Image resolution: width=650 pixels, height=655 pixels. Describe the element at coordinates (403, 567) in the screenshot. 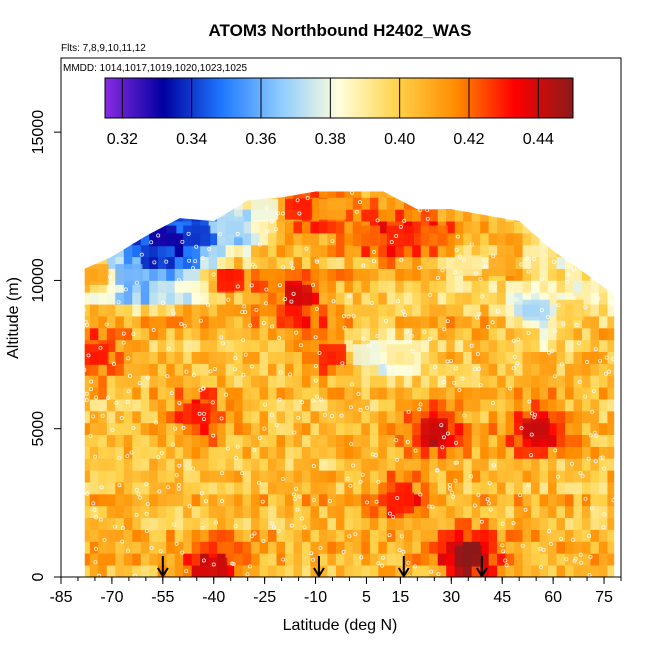

I see `profile-marker-arrow` at that location.